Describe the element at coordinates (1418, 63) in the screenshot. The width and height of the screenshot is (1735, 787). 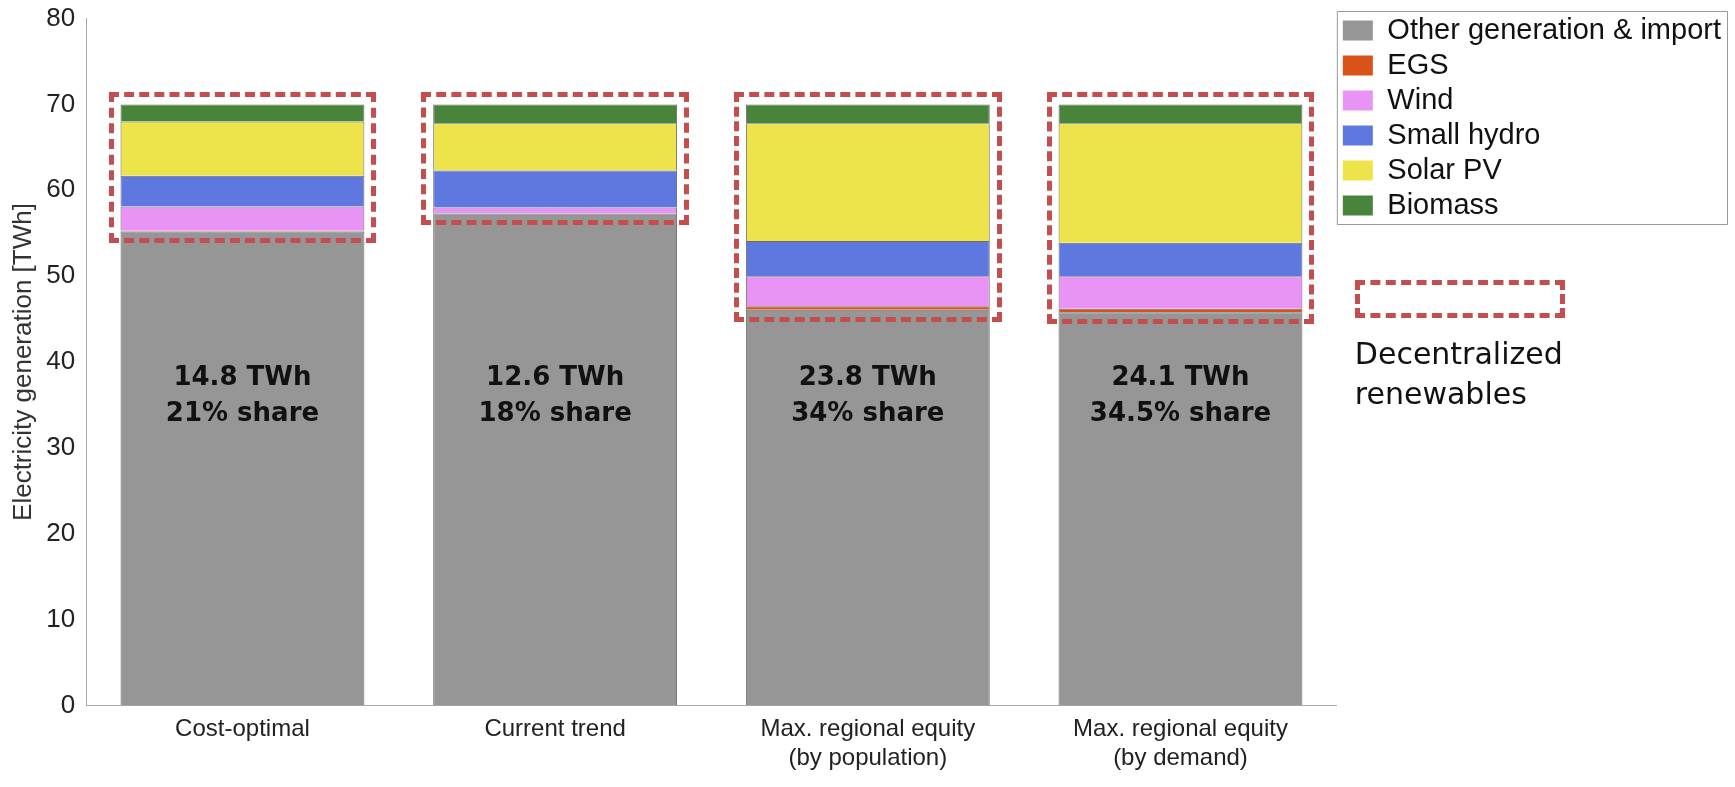
I see `legend-label: EGS` at that location.